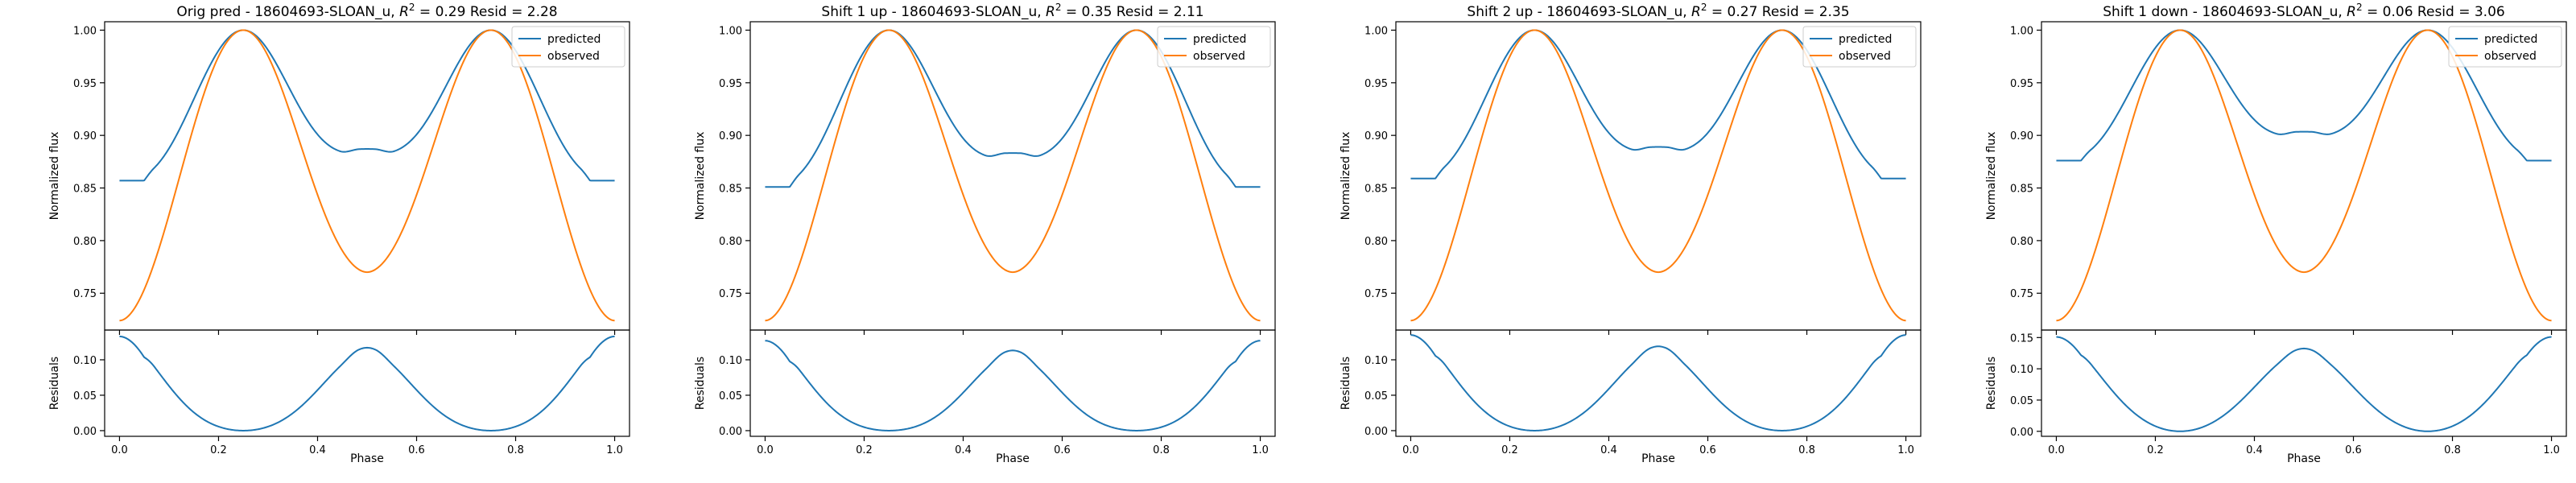 This screenshot has height=483, width=2576. Describe the element at coordinates (486, 12) in the screenshot. I see `title-suffix: = 0.29 Resid = 2.28` at that location.